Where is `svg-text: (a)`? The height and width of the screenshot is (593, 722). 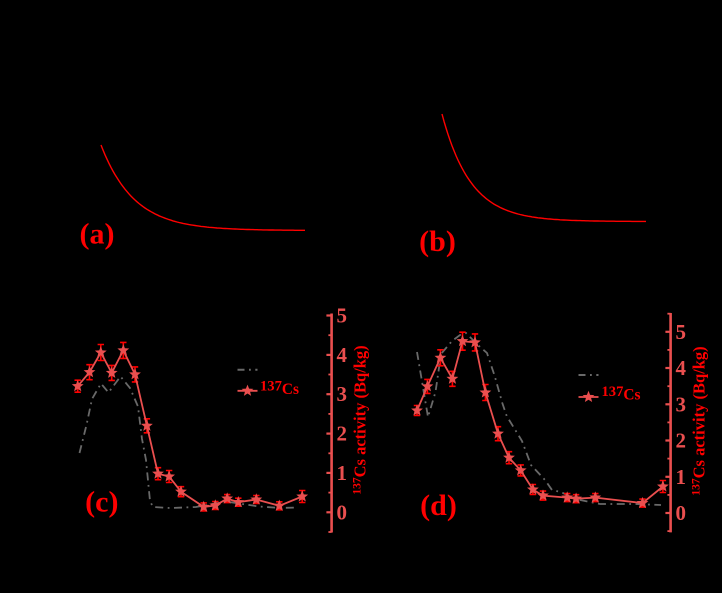 svg-text: (a) is located at coordinates (97, 234).